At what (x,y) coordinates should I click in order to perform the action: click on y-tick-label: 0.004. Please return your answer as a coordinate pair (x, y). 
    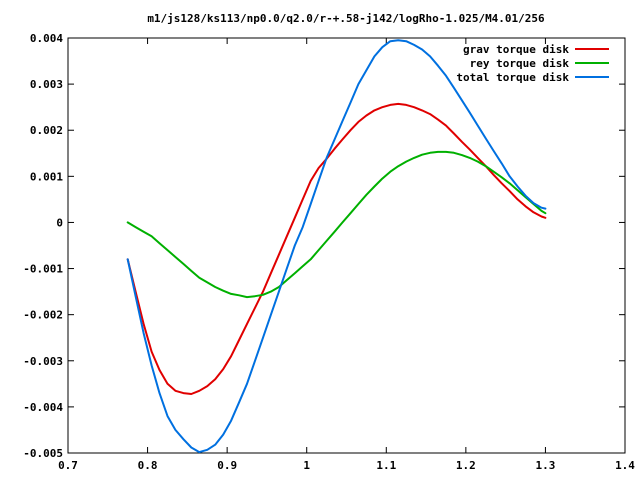
    Looking at the image, I should click on (46, 38).